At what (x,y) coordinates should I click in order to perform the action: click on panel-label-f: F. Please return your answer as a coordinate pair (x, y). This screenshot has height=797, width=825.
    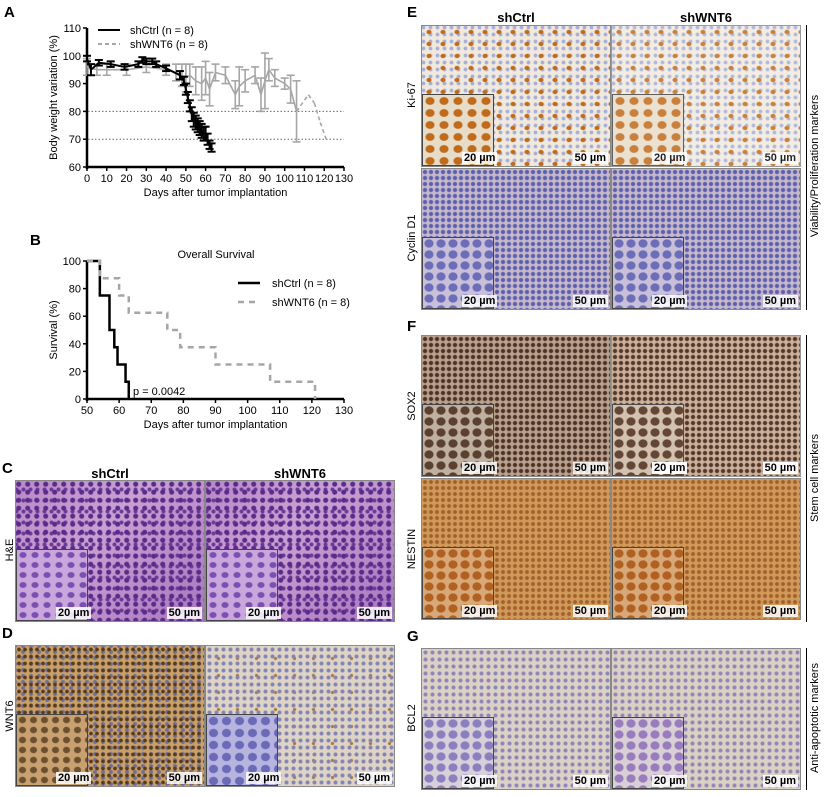
    Looking at the image, I should click on (412, 326).